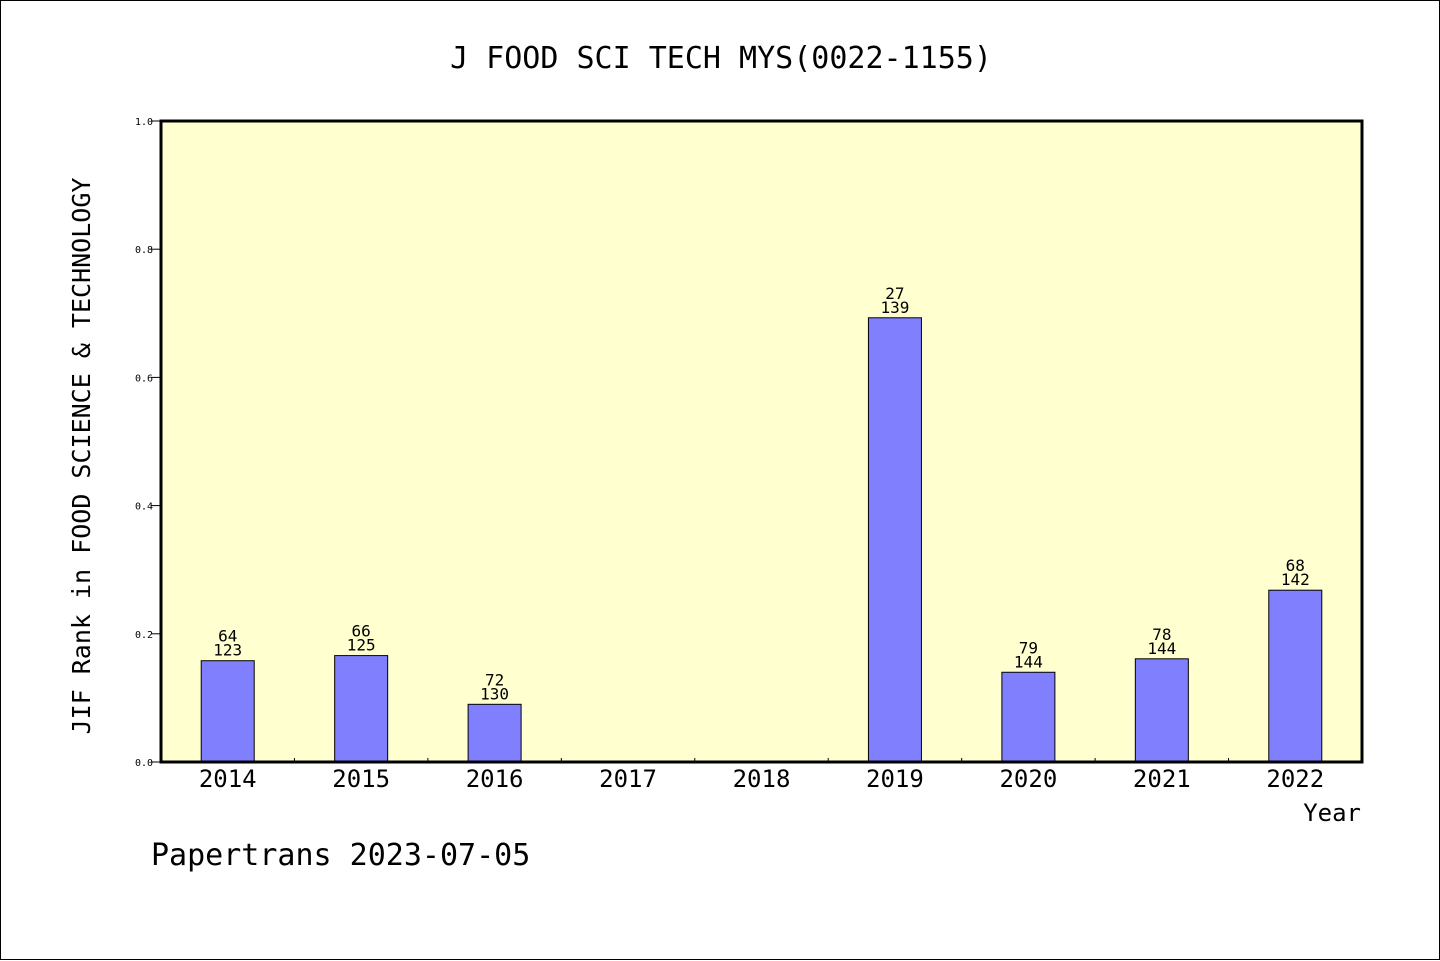 Image resolution: width=1440 pixels, height=961 pixels. I want to click on x-axis-label: Year, so click(1332, 813).